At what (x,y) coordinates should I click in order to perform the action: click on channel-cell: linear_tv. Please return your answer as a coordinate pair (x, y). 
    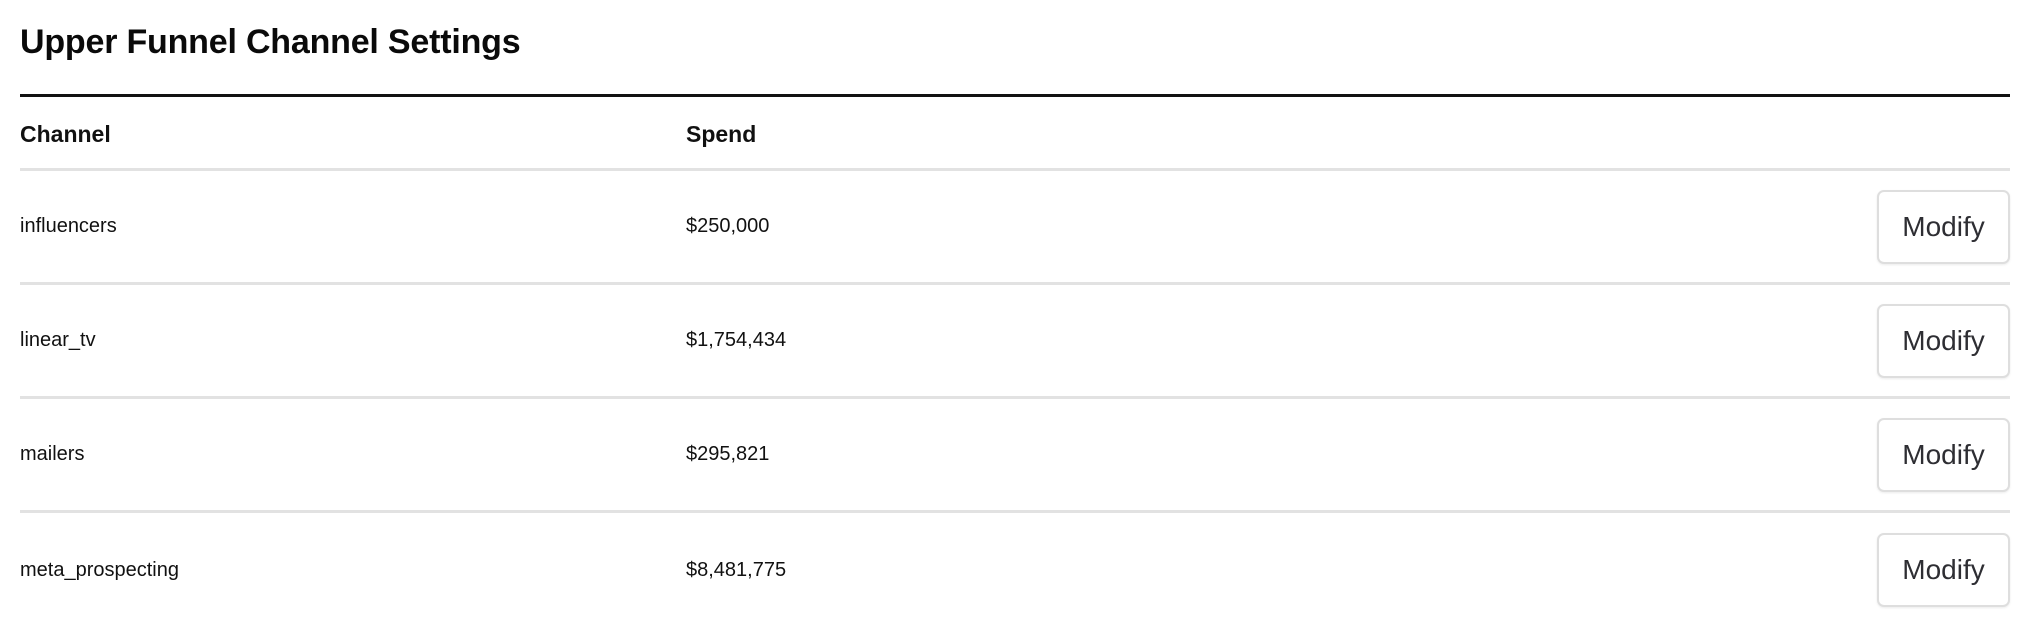
    Looking at the image, I should click on (58, 340).